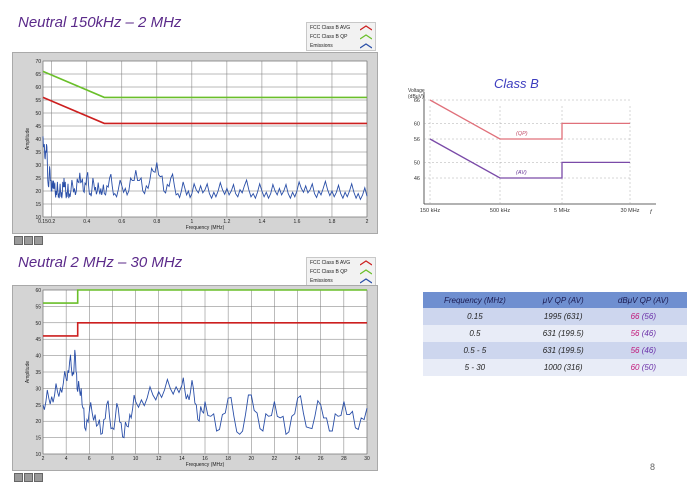 This screenshot has height=488, width=700. I want to click on x-tick-label: 10, so click(136, 459).